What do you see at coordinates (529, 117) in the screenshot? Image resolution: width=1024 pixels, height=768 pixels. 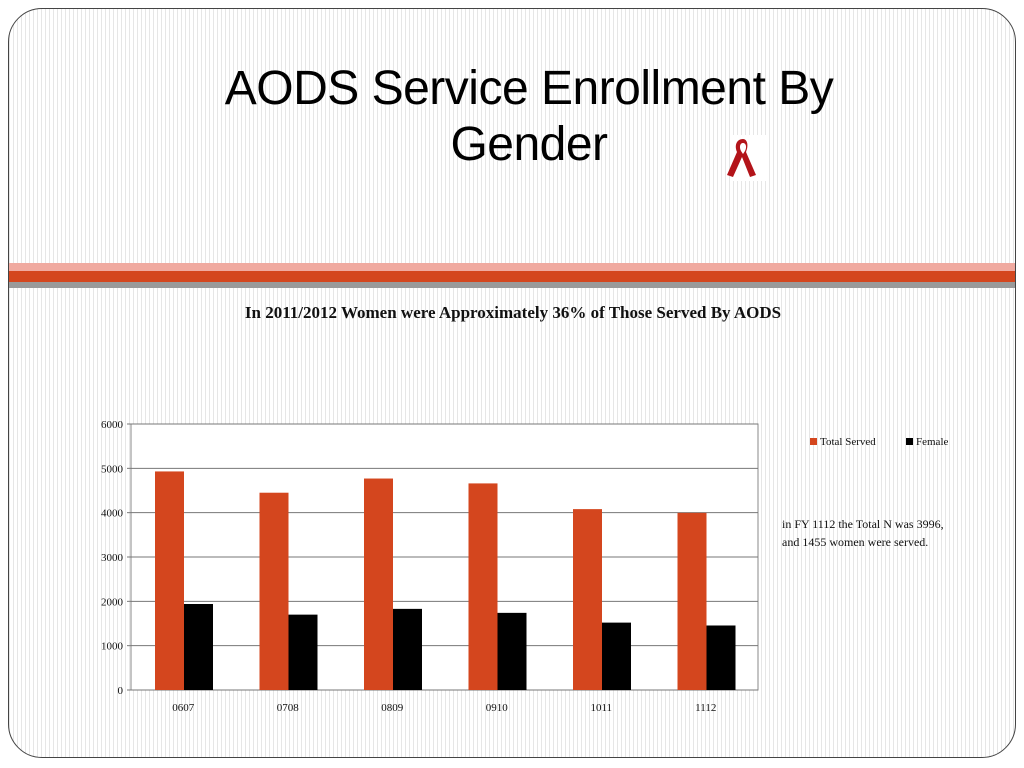 I see `slide-title: AODS Service Enrollment By Gender` at bounding box center [529, 117].